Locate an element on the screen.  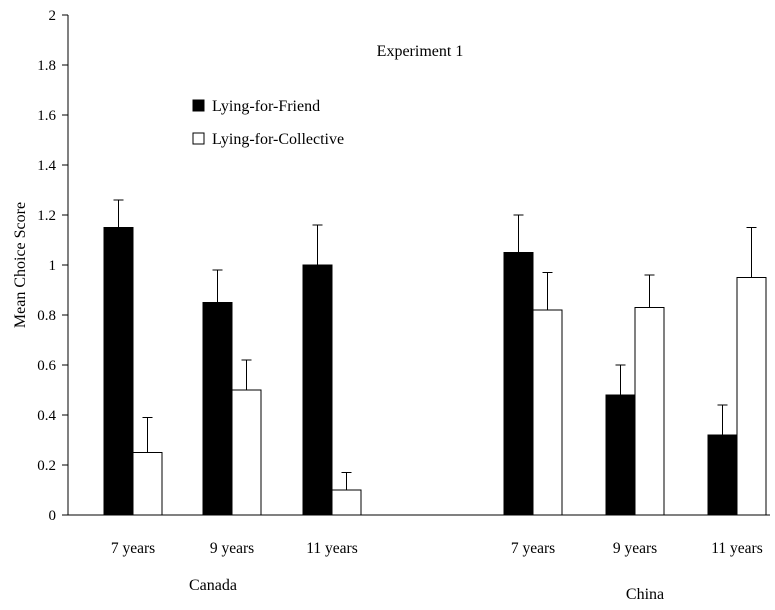
y-tick-label: 1 is located at coordinates (53, 266).